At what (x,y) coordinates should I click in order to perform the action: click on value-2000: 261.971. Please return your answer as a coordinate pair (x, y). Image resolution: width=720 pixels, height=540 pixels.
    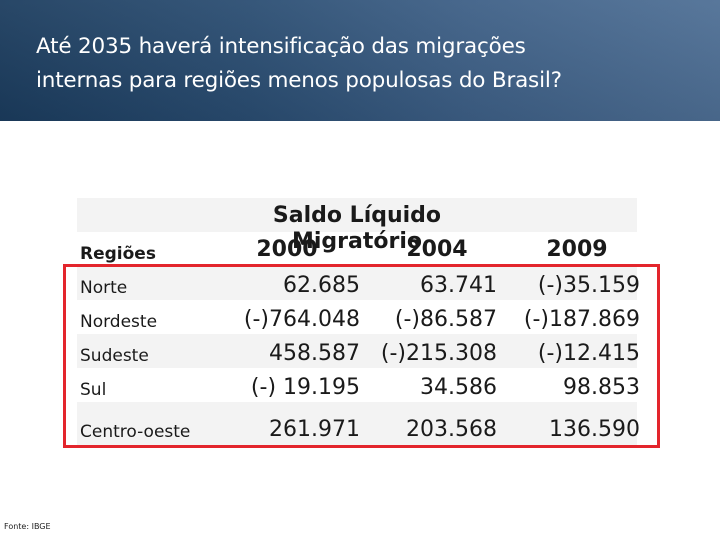
    Looking at the image, I should click on (314, 429).